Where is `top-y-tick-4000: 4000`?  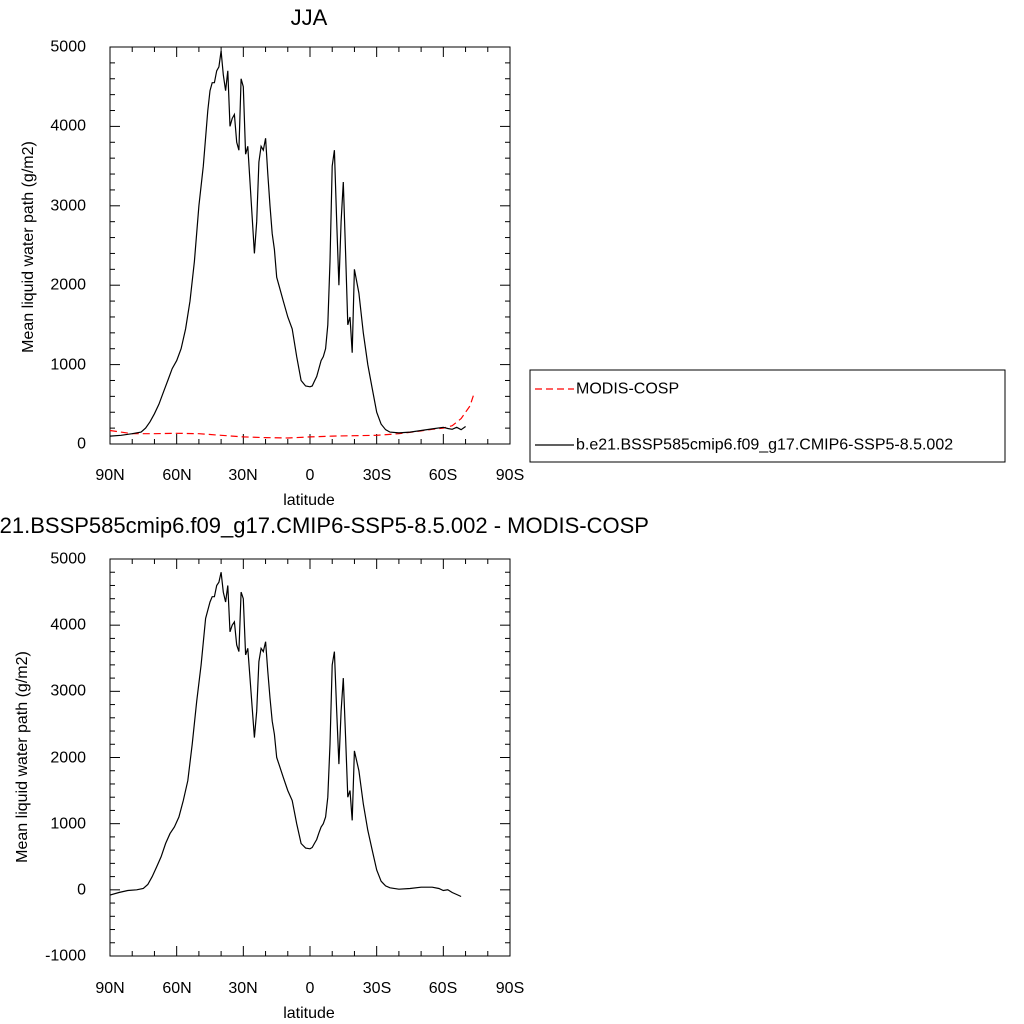
top-y-tick-4000: 4000 is located at coordinates (68, 126).